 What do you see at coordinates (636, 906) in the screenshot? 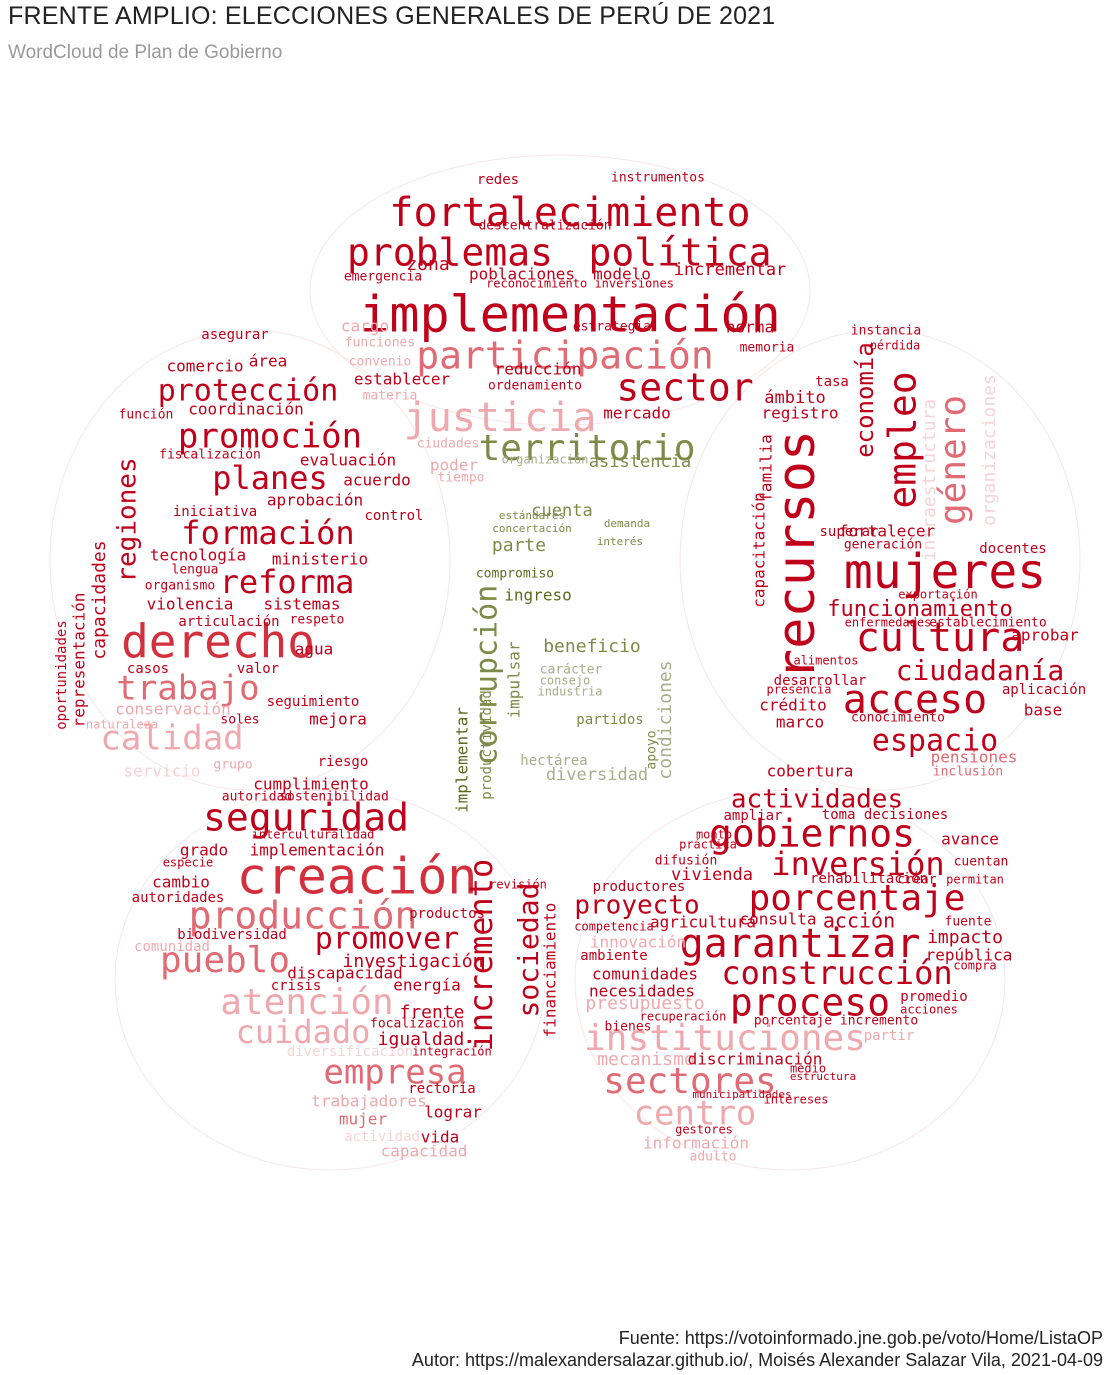
I see `cloud-word: proyecto` at bounding box center [636, 906].